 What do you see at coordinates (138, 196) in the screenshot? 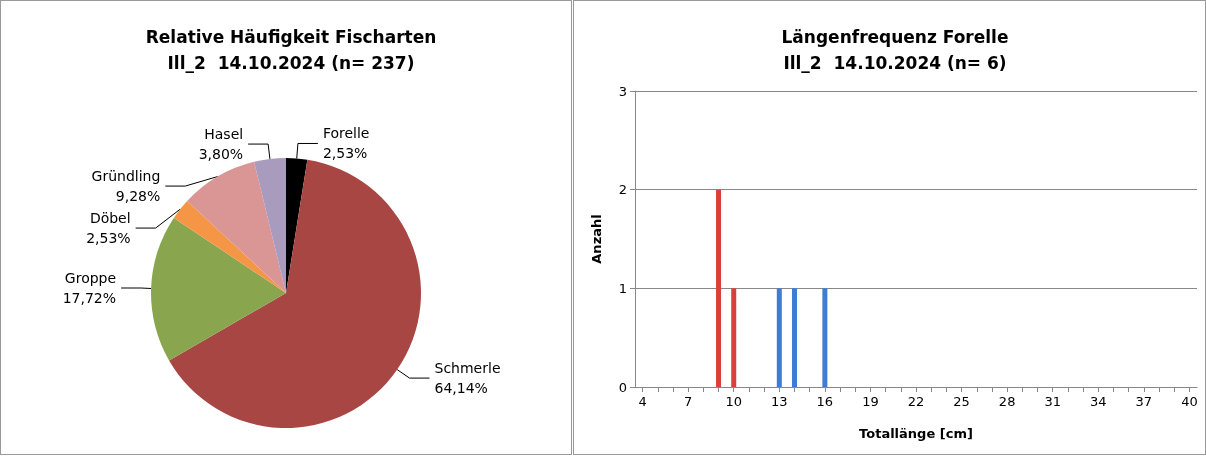
I see `data-label: 9,28%` at bounding box center [138, 196].